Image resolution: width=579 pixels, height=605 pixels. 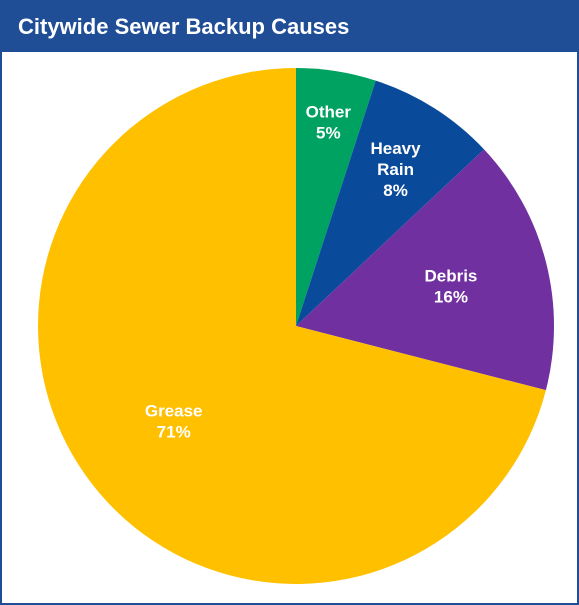 What do you see at coordinates (395, 190) in the screenshot?
I see `slice-percent-label: 8%` at bounding box center [395, 190].